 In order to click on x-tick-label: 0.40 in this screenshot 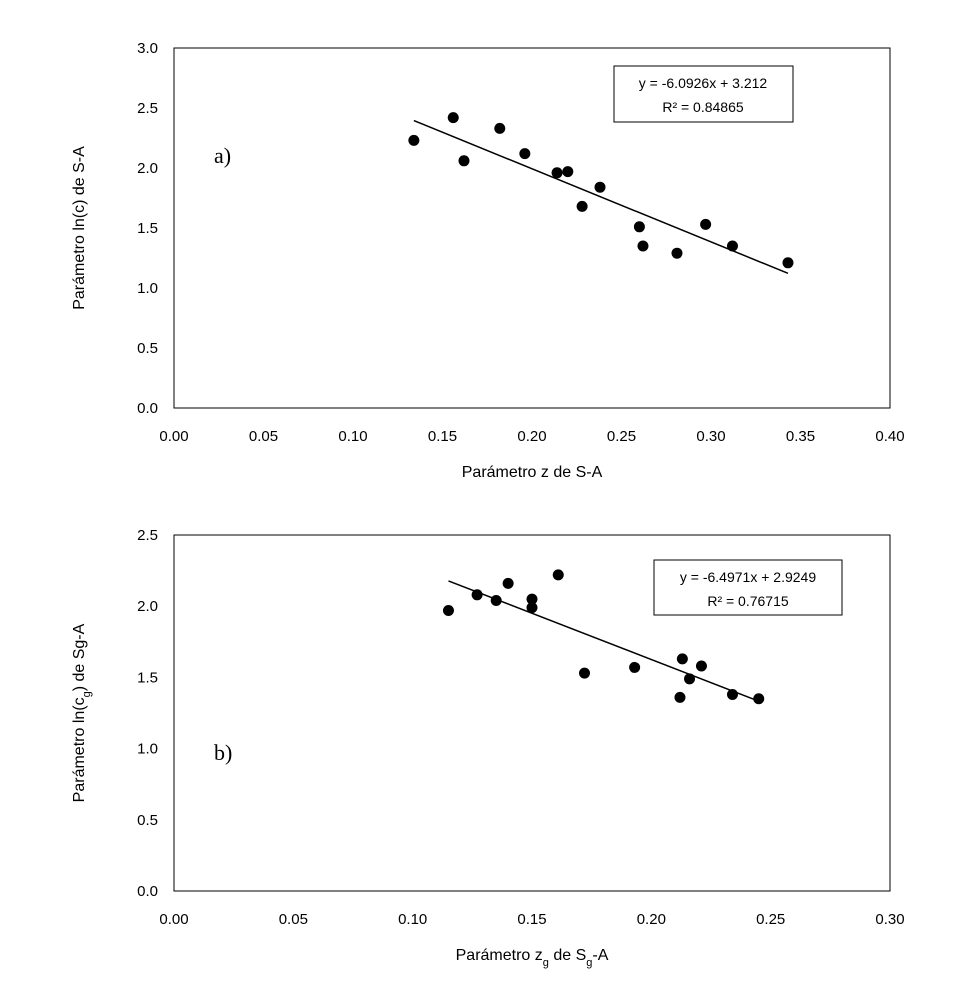, I will do `click(889, 436)`.